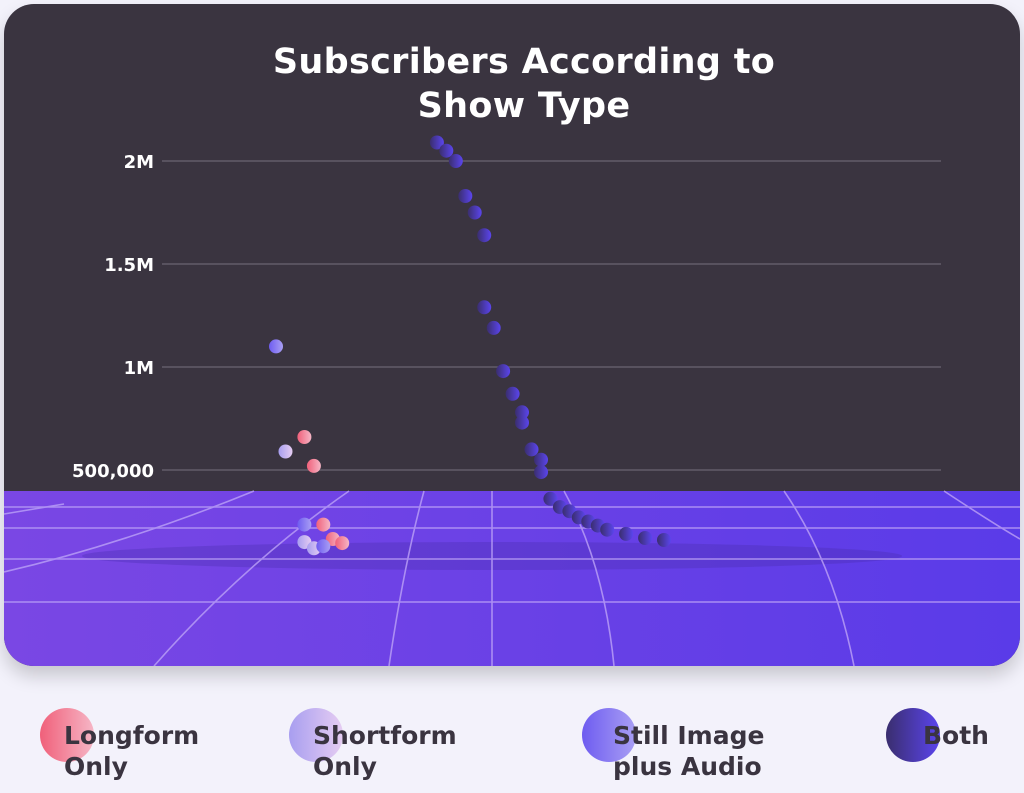 The image size is (1024, 793). What do you see at coordinates (913, 735) in the screenshot?
I see `both-swatch-icon` at bounding box center [913, 735].